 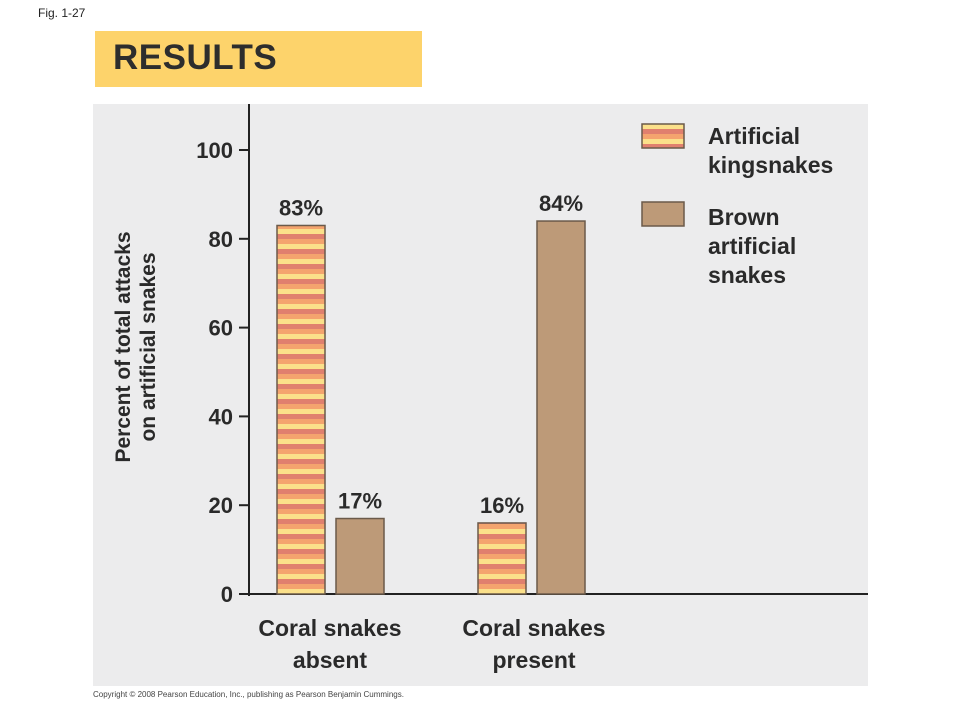 What do you see at coordinates (747, 275) in the screenshot?
I see `legend-label-line: snakes` at bounding box center [747, 275].